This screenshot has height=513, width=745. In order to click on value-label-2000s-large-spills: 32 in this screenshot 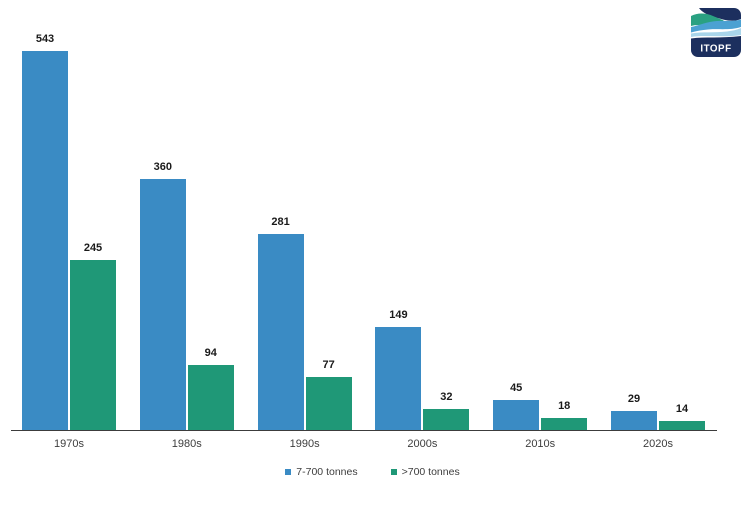, I will do `click(446, 396)`.